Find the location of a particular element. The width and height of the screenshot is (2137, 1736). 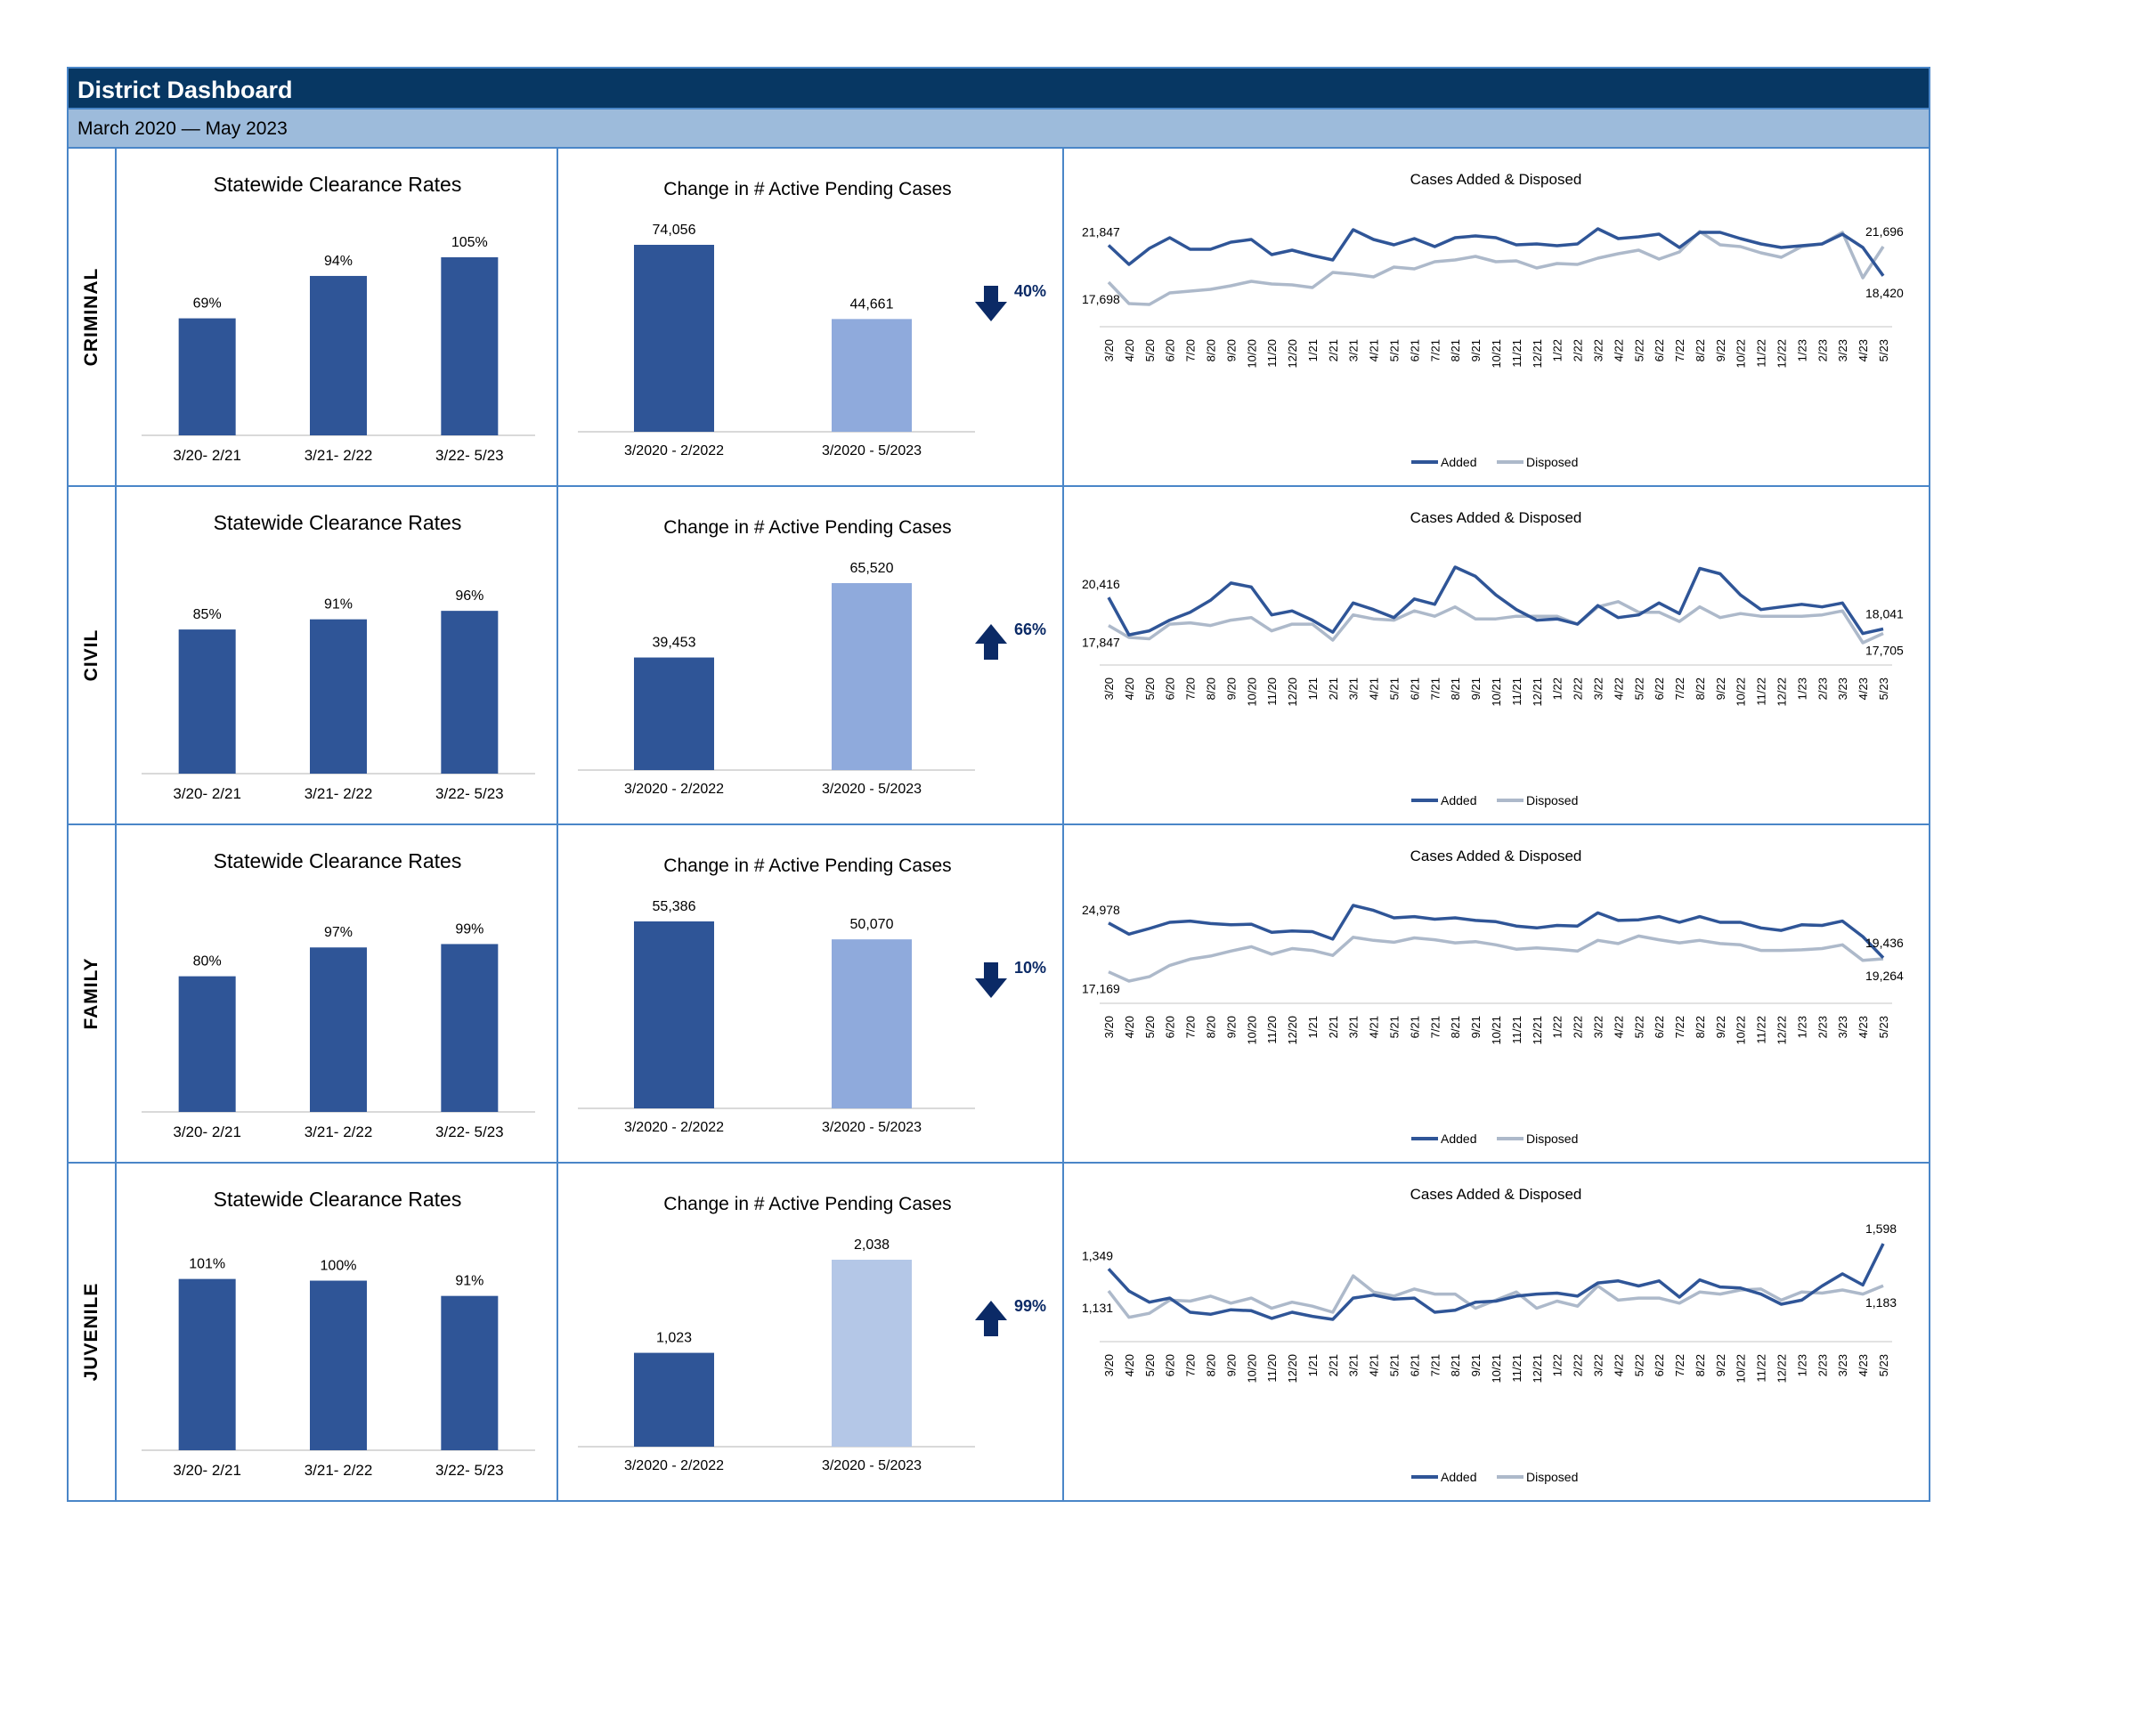

row-label: CRIMINAL is located at coordinates (91, 317).